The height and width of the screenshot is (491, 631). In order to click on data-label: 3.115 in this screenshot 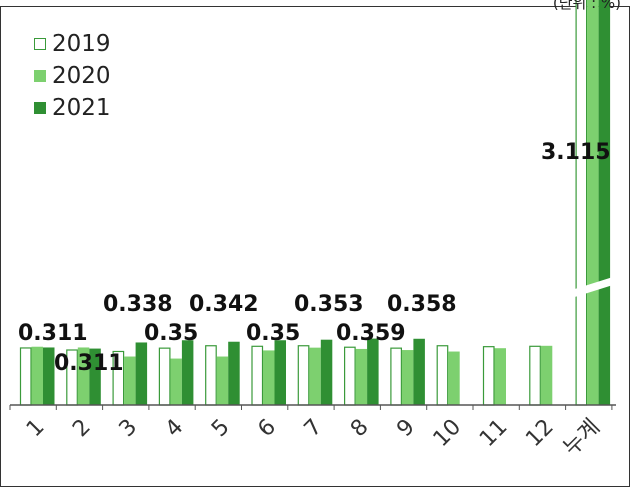, I will do `click(576, 152)`.